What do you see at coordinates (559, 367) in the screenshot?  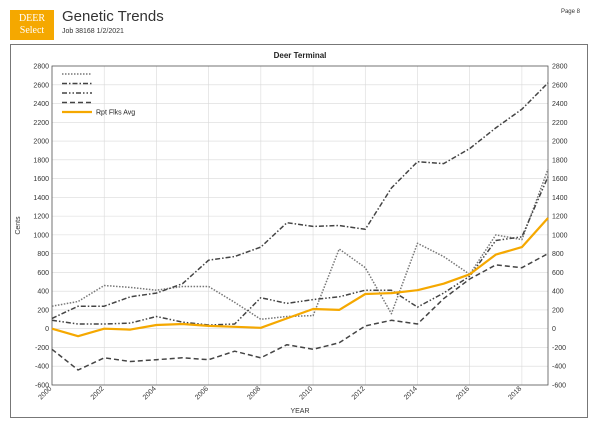 I see `y-tick-label-right: -400` at bounding box center [559, 367].